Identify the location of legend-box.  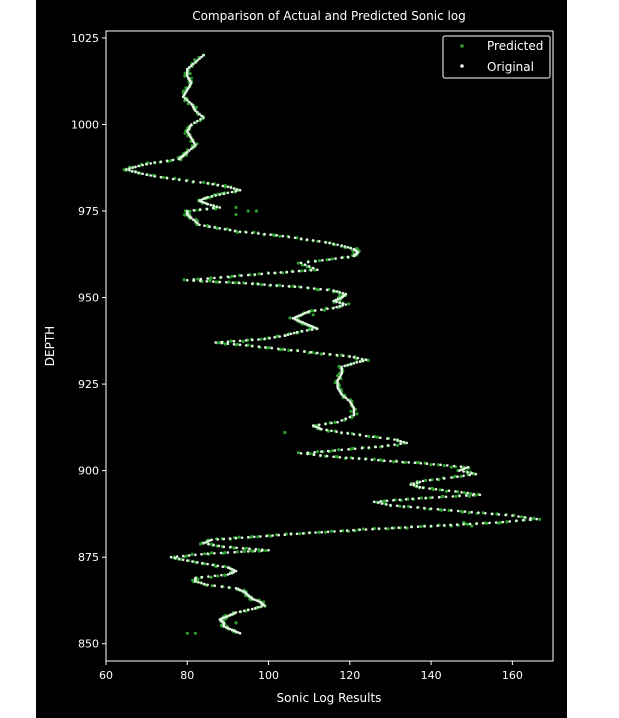
(496, 57).